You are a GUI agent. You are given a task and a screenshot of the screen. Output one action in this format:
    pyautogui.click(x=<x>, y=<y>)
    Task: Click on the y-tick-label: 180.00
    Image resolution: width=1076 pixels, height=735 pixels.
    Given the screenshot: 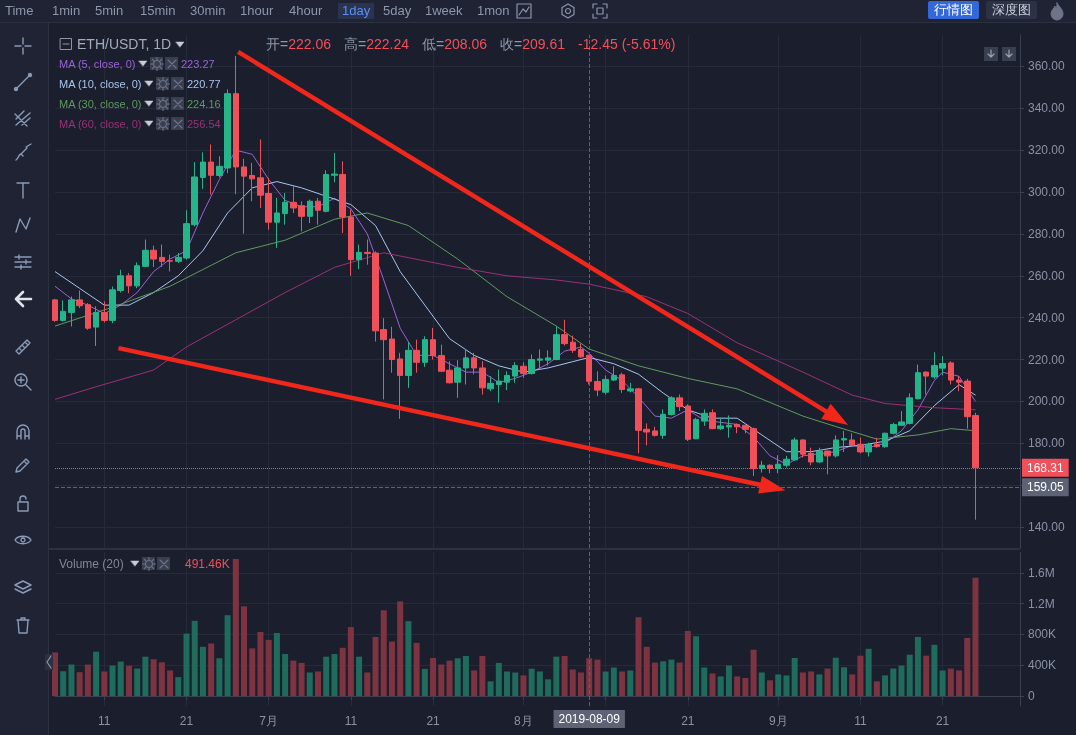 What is the action you would take?
    pyautogui.click(x=1047, y=443)
    